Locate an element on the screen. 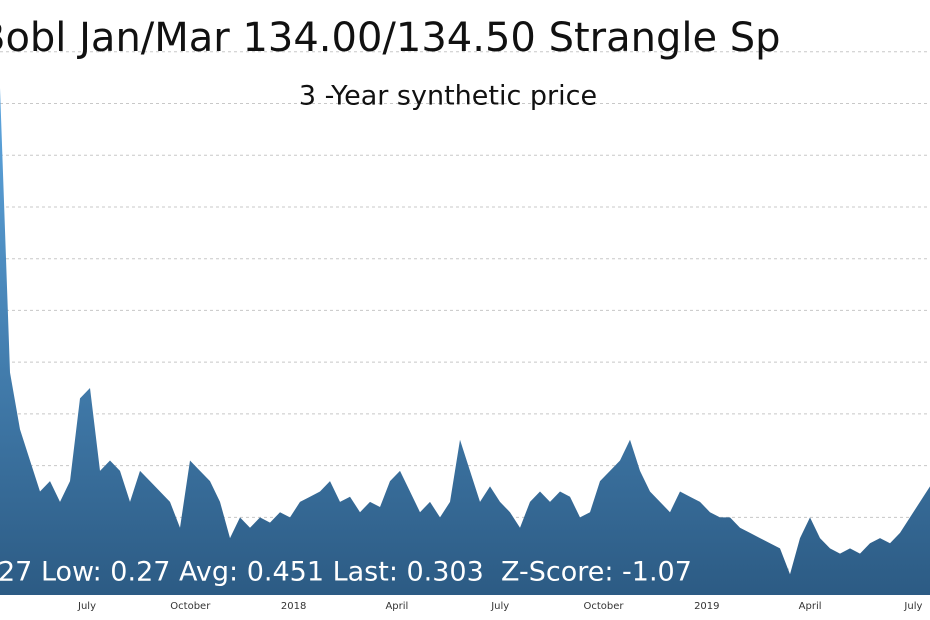  x-tick-label: 2018 is located at coordinates (293, 606).